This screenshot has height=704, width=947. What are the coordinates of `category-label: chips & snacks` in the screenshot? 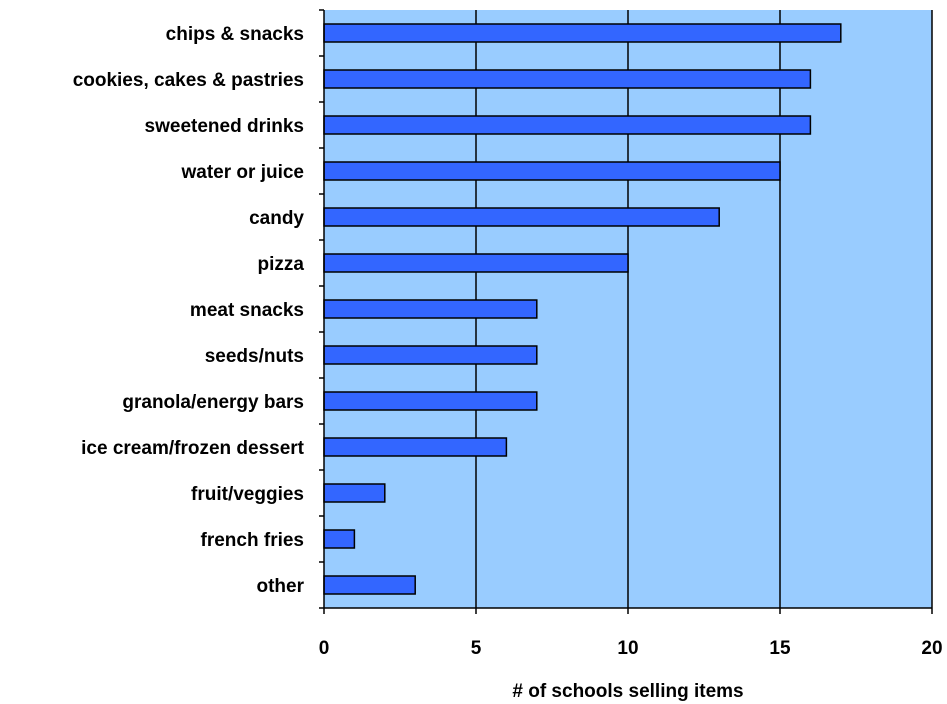 It's located at (235, 34).